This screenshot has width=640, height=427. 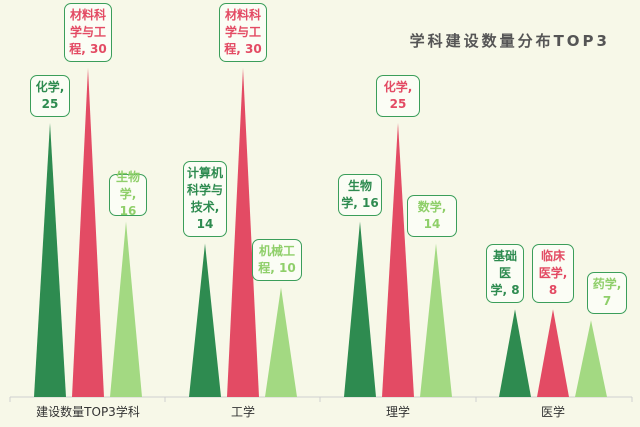 What do you see at coordinates (243, 411) in the screenshot?
I see `category-label: 工学` at bounding box center [243, 411].